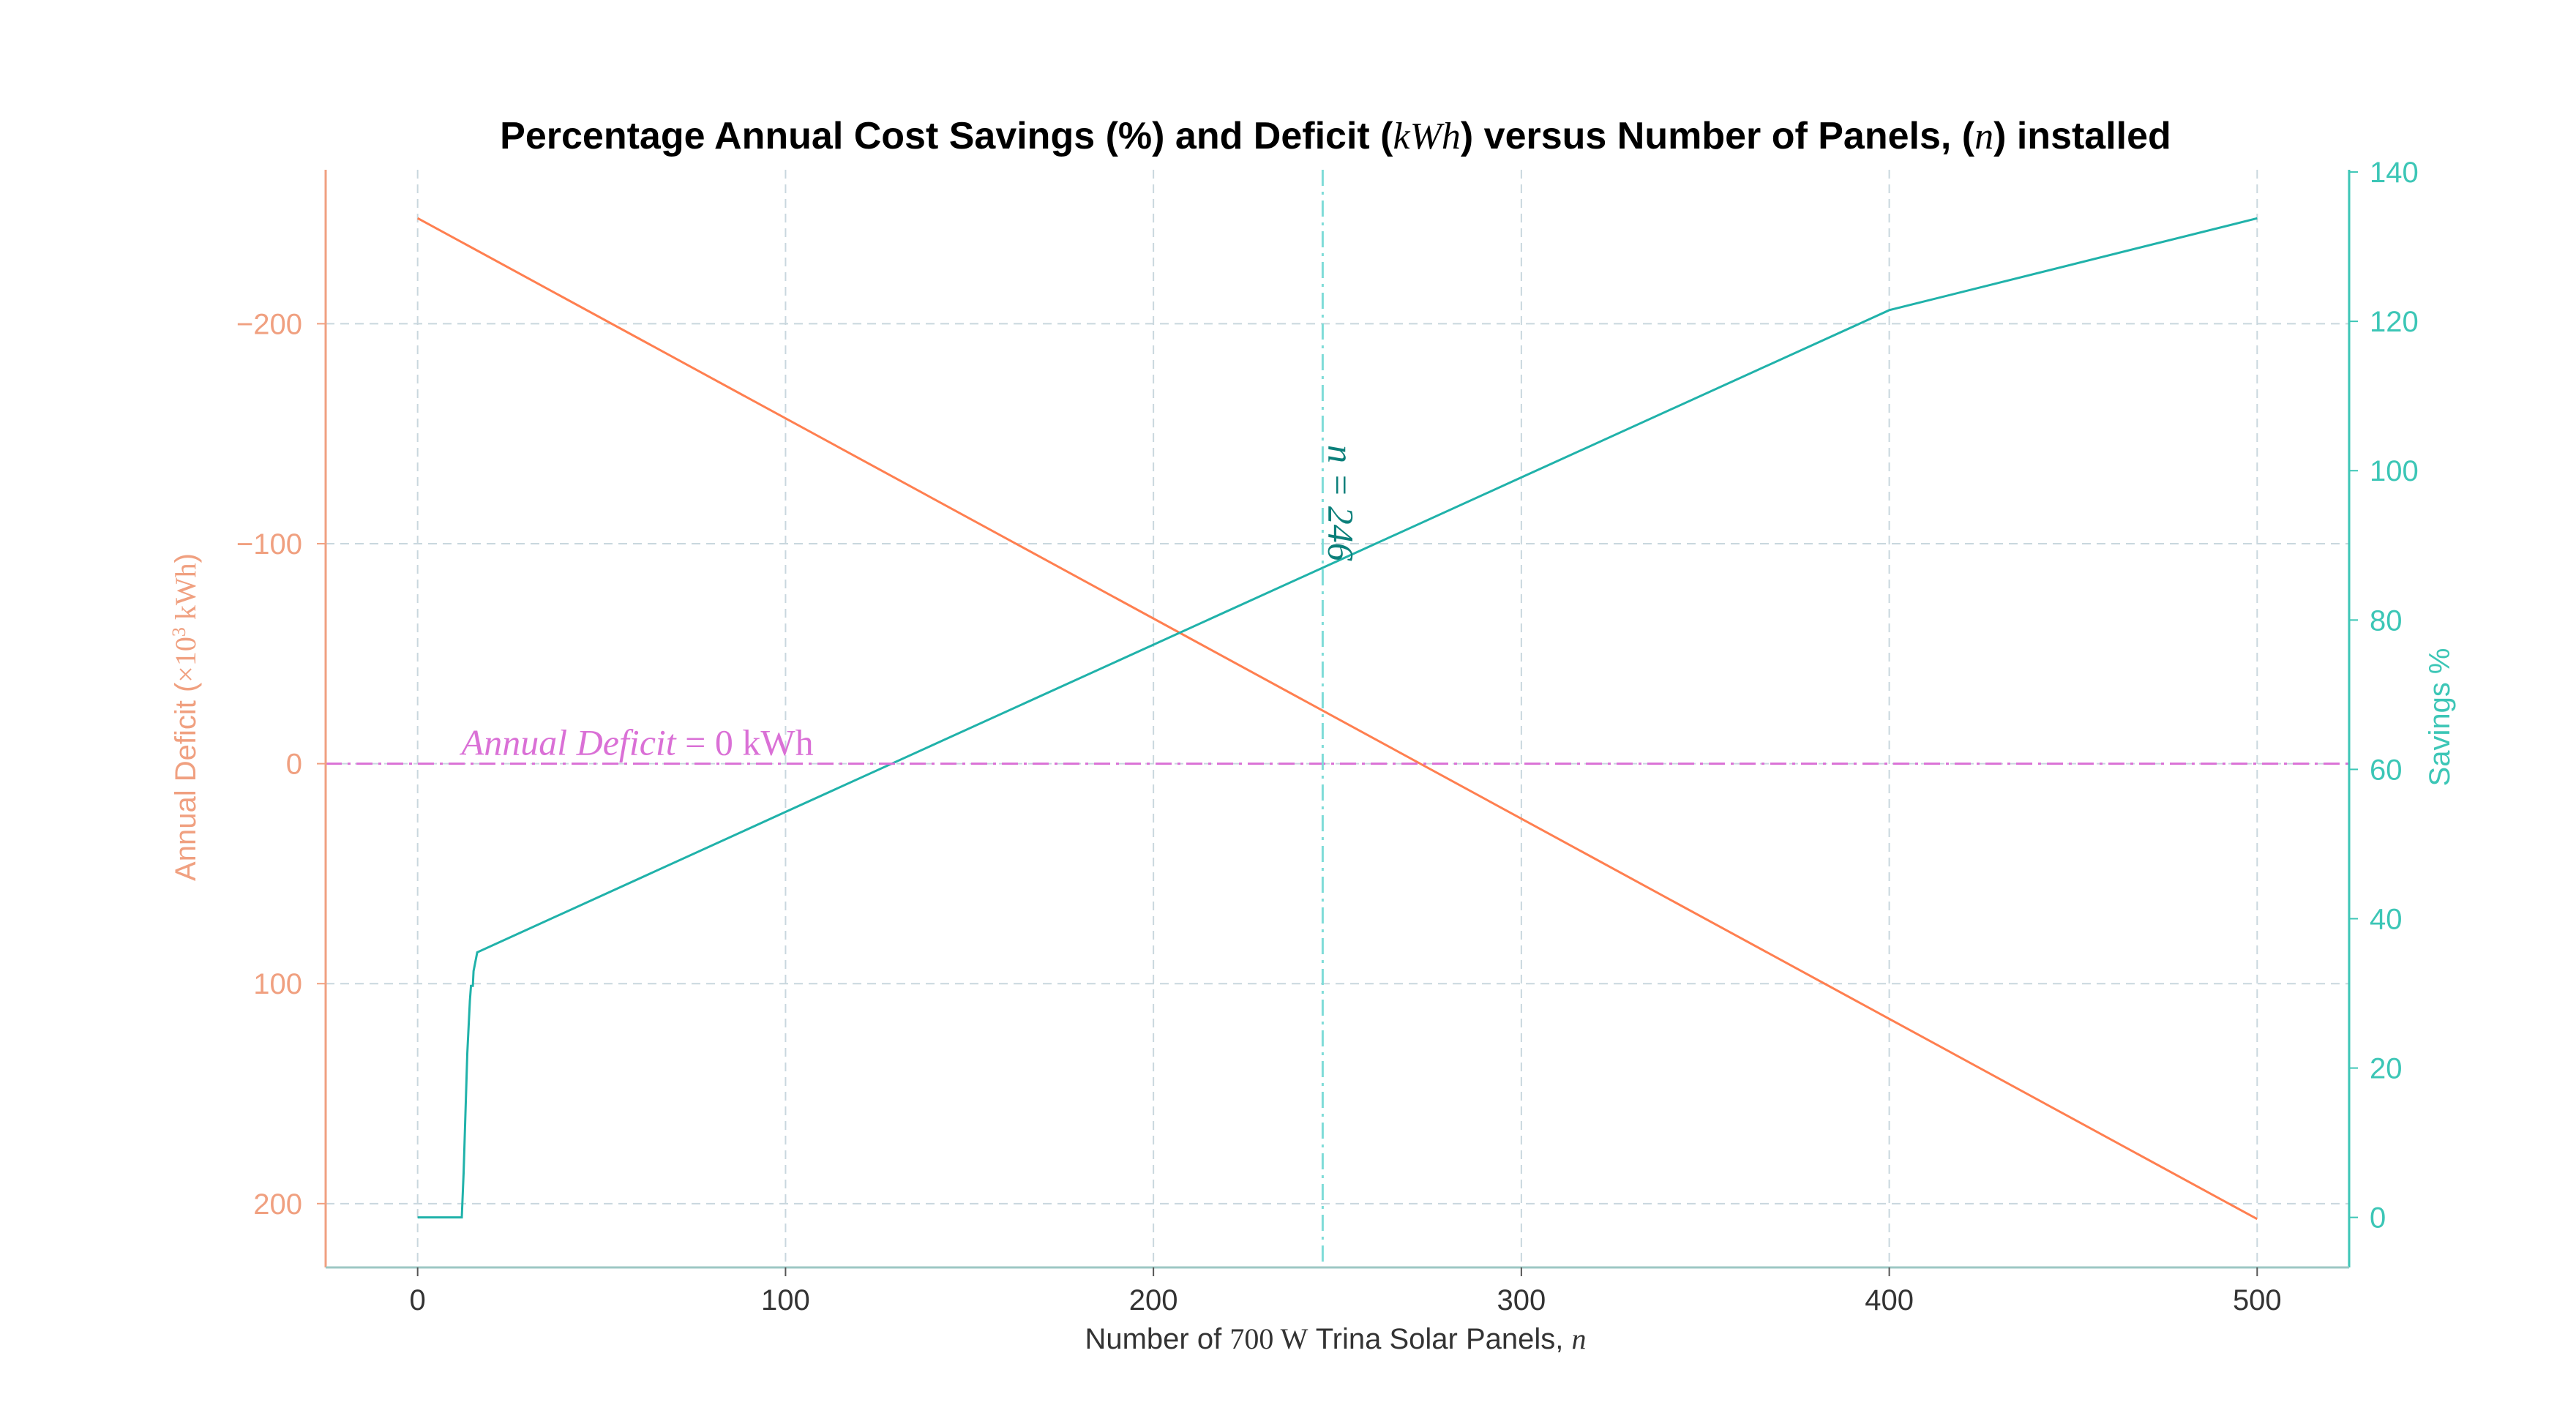 This screenshot has height=1405, width=2576. I want to click on left-tick-label-1: −100, so click(269, 544).